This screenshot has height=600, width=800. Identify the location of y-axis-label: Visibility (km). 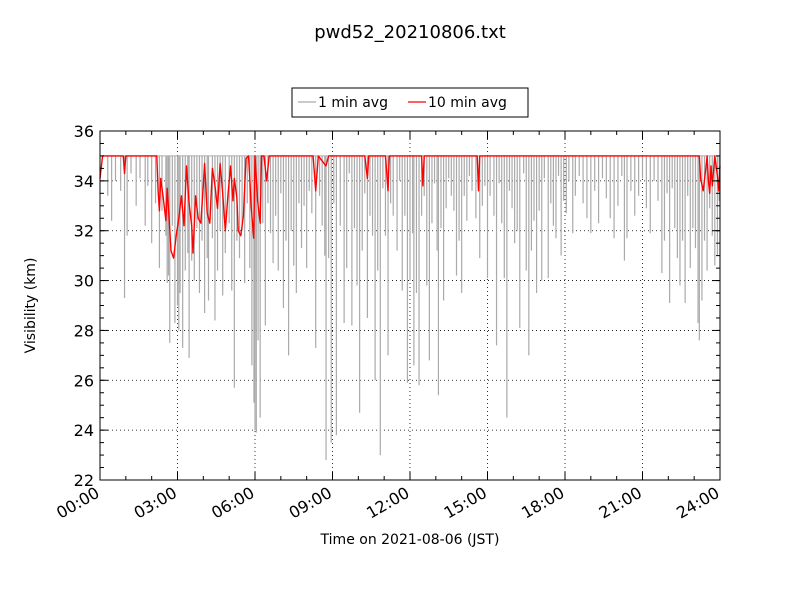
(31, 306).